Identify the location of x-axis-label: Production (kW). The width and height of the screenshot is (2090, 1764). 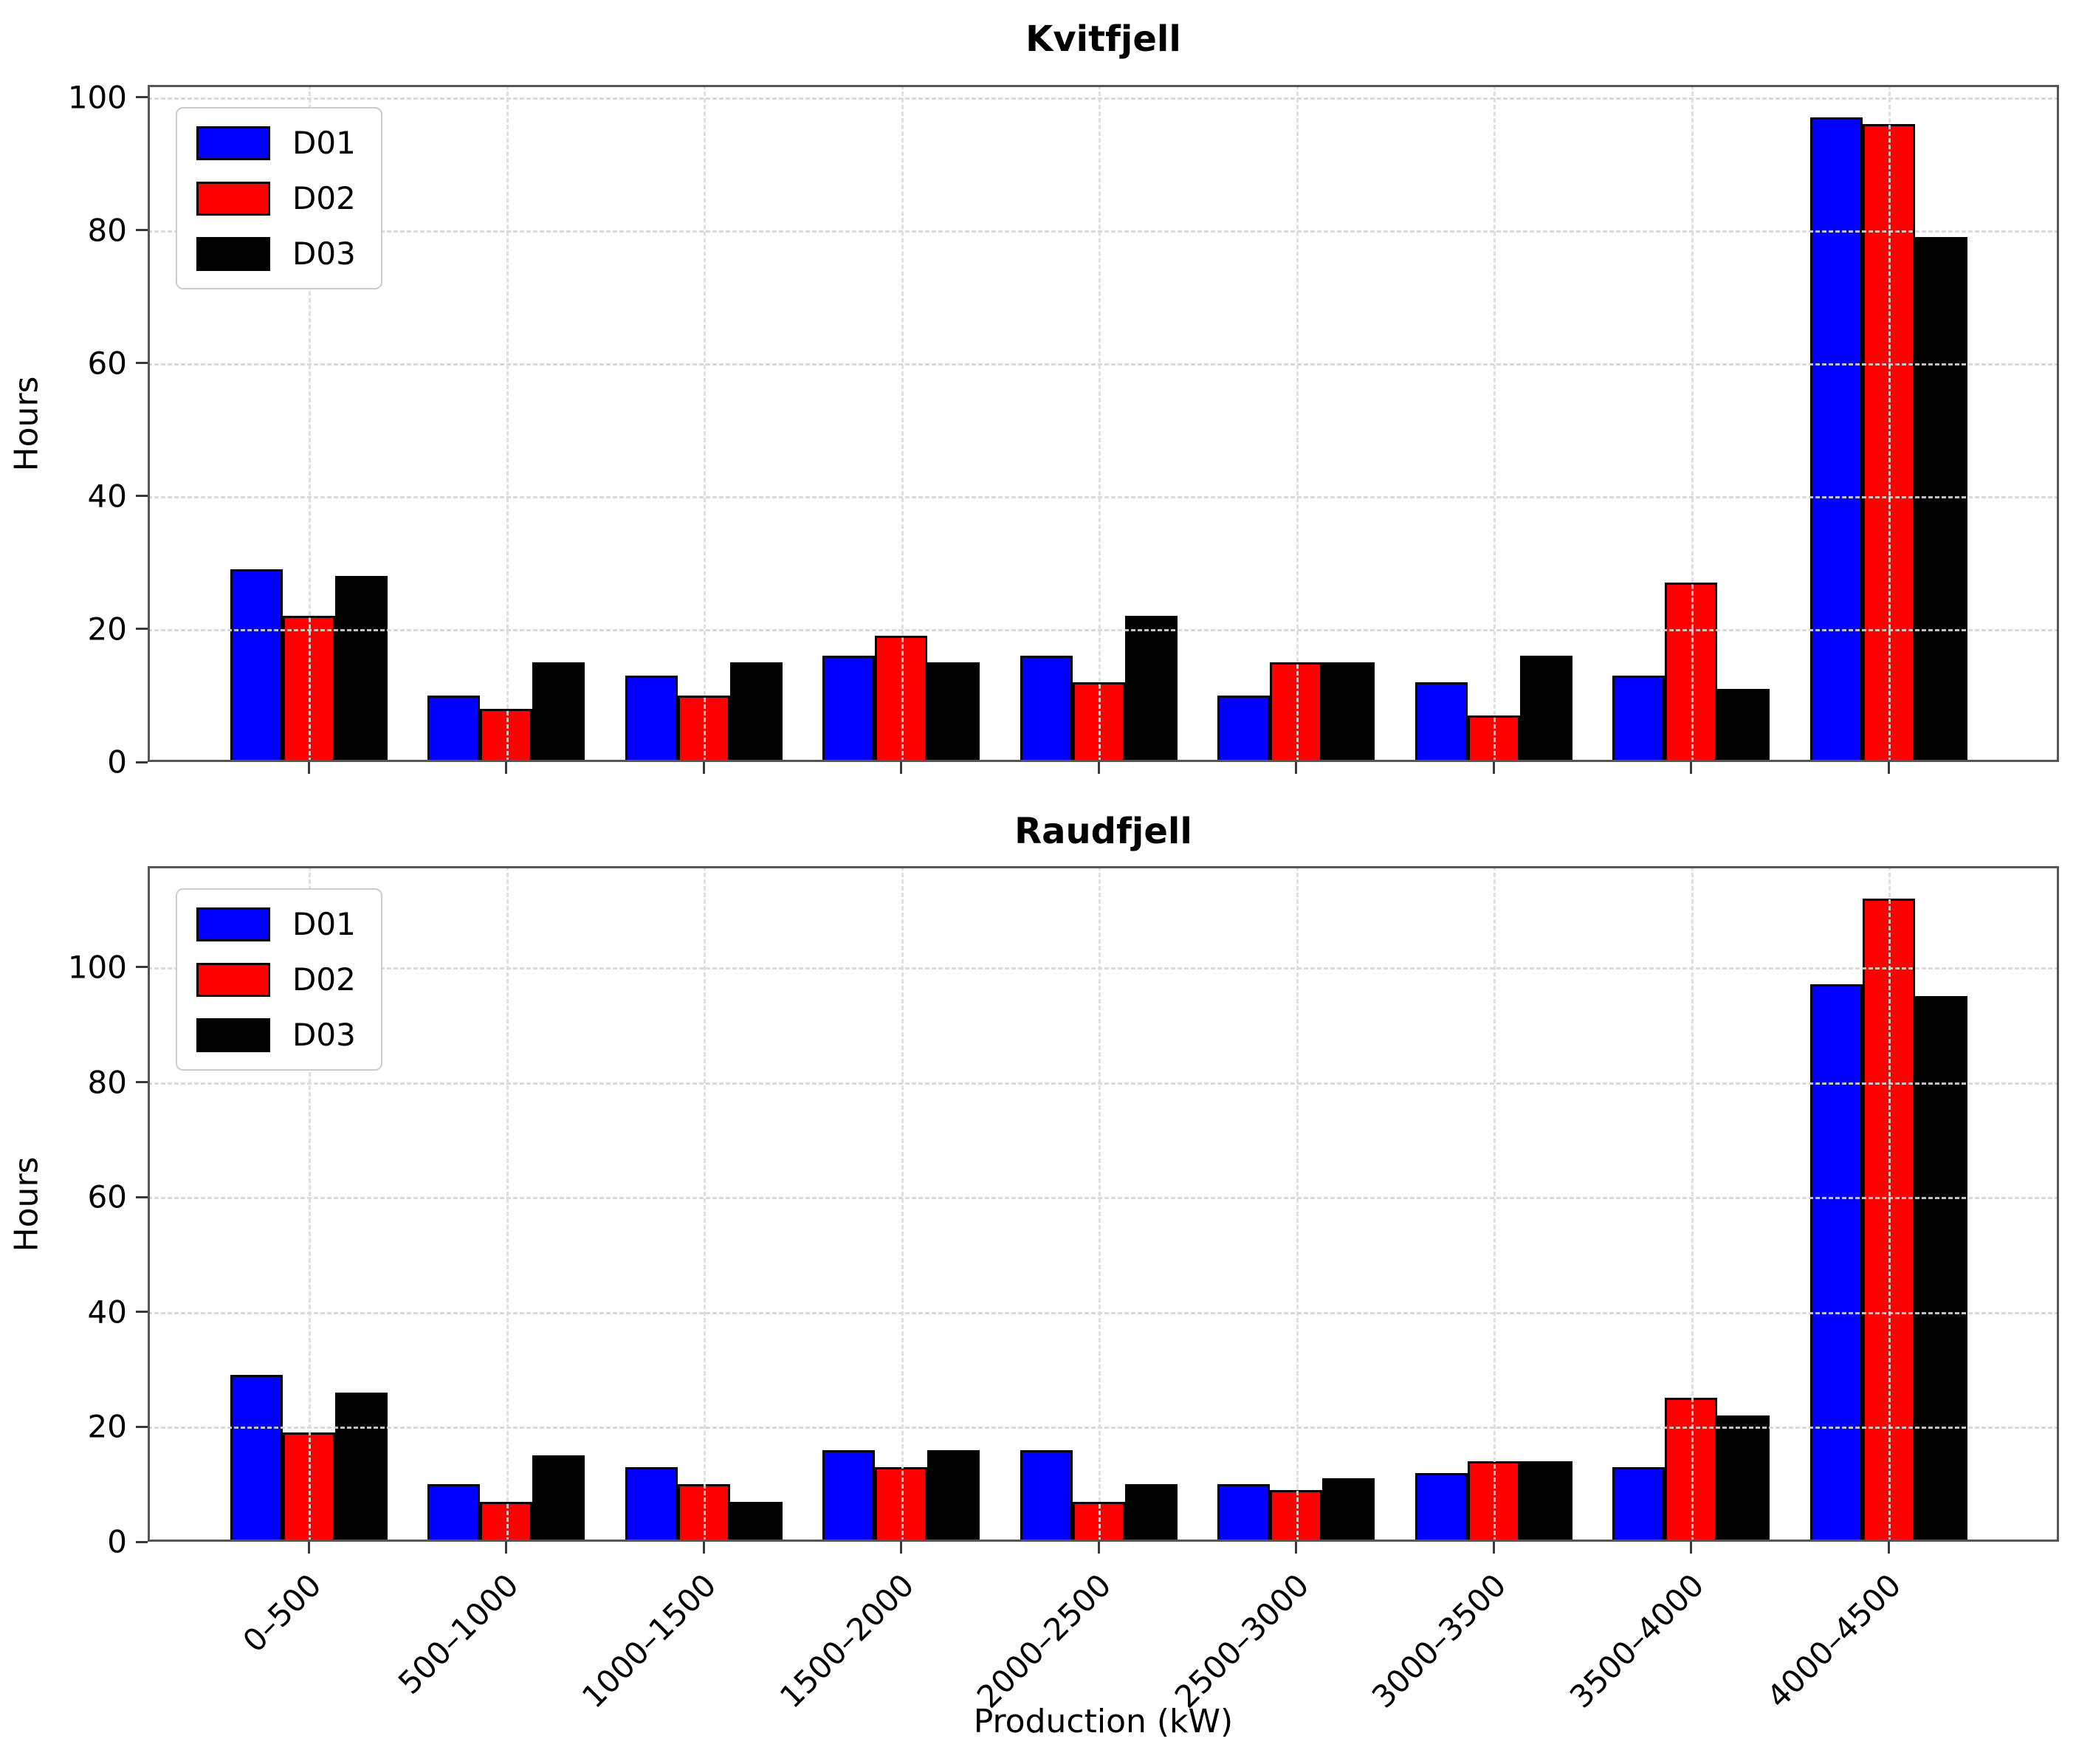
(1103, 1721).